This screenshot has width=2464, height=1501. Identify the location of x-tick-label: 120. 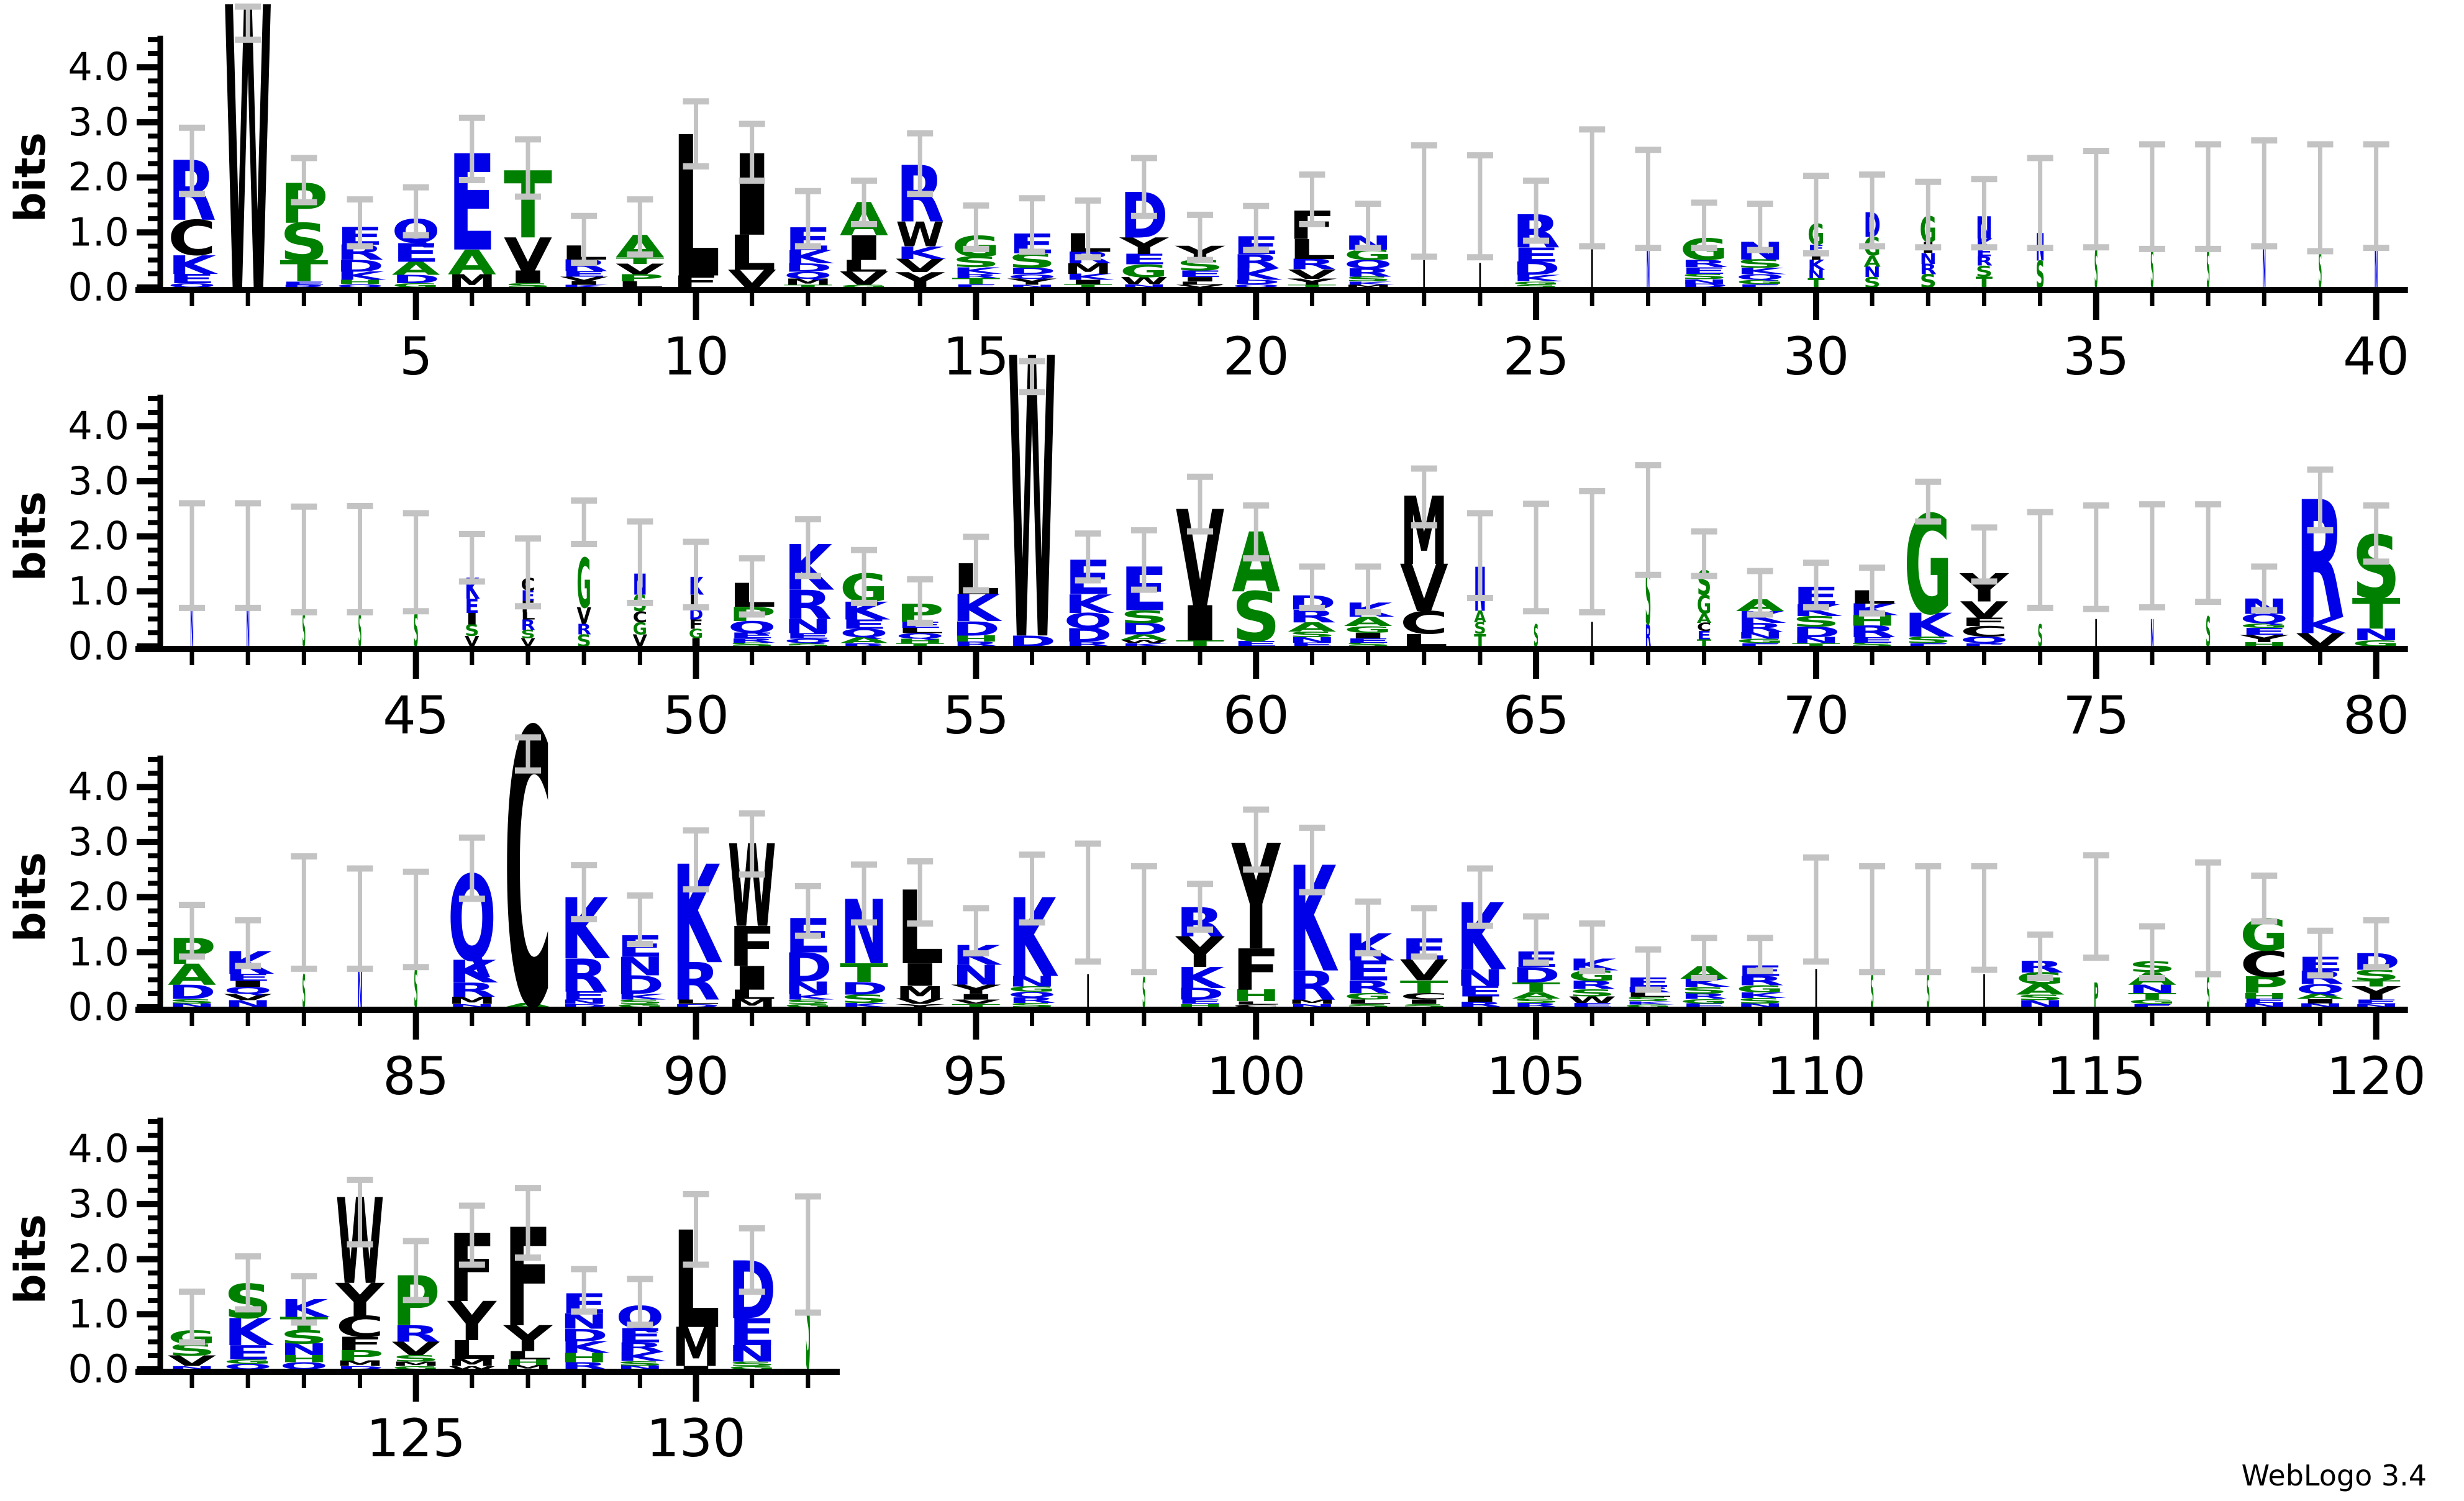
(2375, 1076).